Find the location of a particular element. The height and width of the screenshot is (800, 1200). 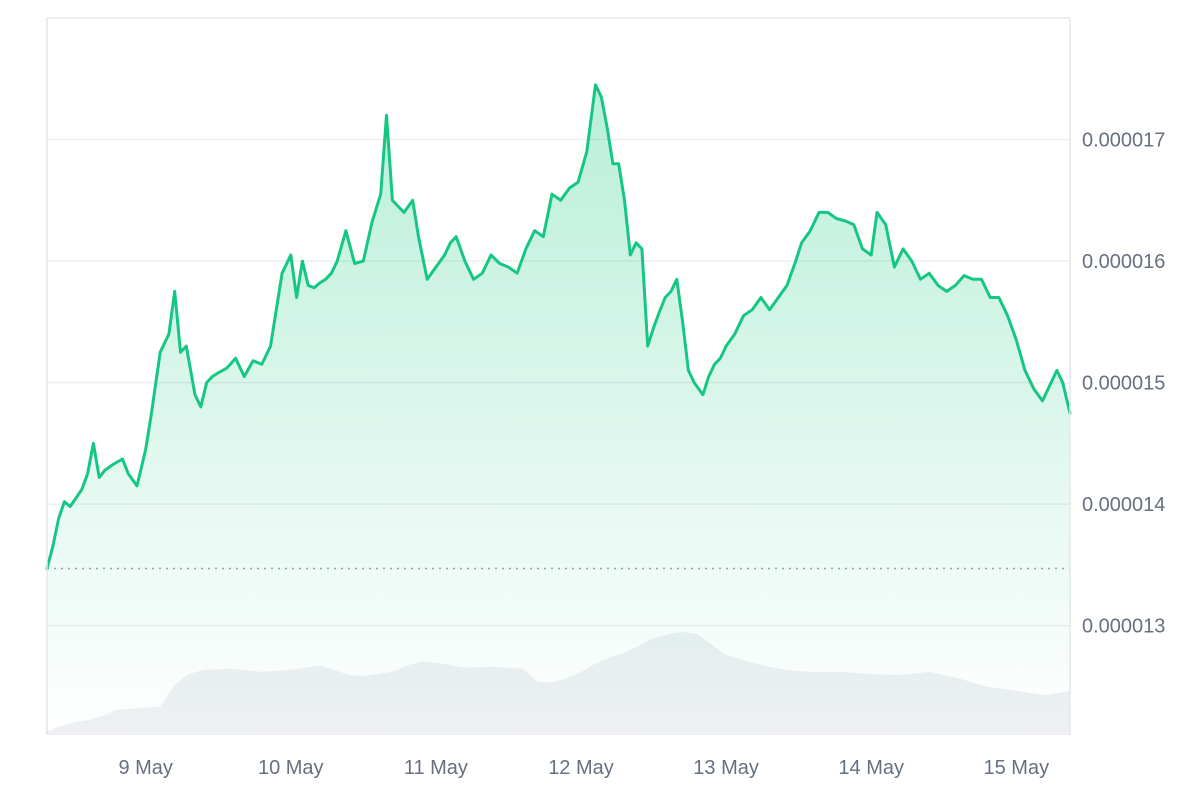

y-axis-ticks: 0.000013 0.000014 0.000015 0.000016 0.000017 is located at coordinates (1123, 384).